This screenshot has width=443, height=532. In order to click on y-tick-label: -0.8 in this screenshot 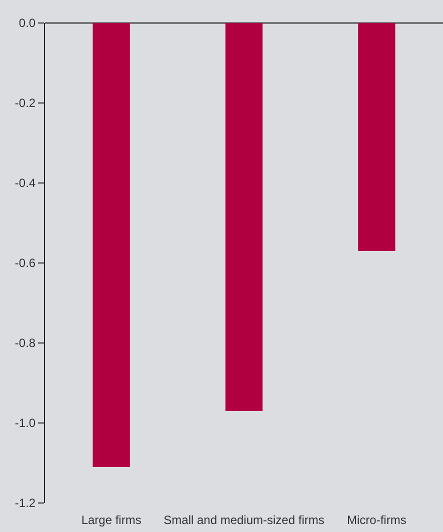, I will do `click(25, 343)`.